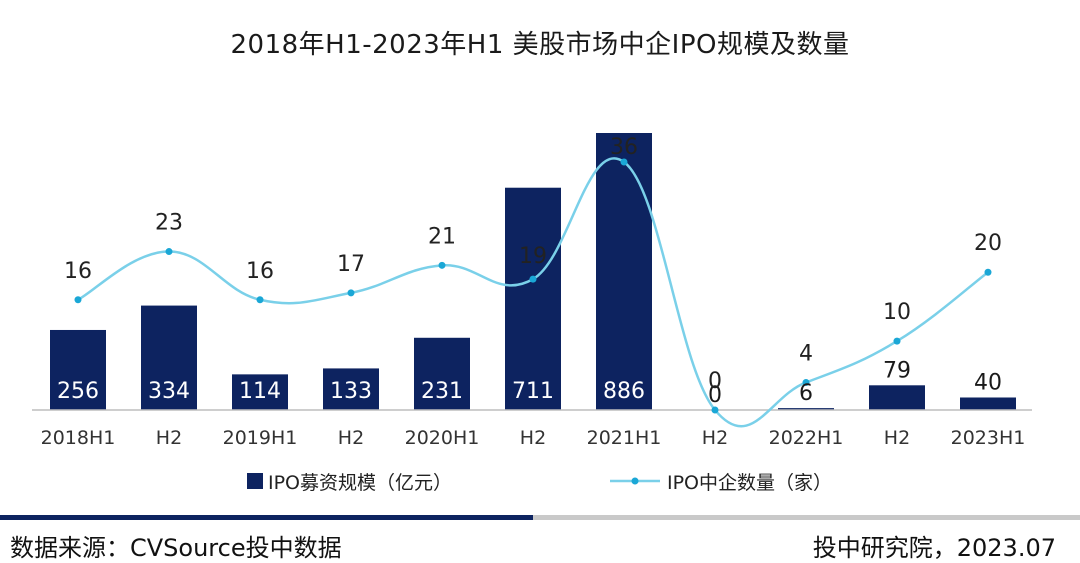 The width and height of the screenshot is (1080, 563). I want to click on footer-divider-light, so click(806, 517).